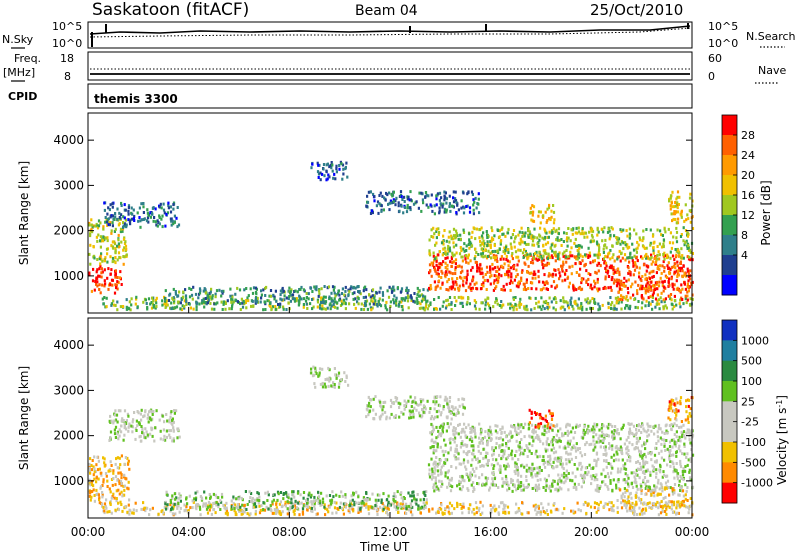  What do you see at coordinates (67, 43) in the screenshot?
I see `nsky-tick-bottom: 10^0` at bounding box center [67, 43].